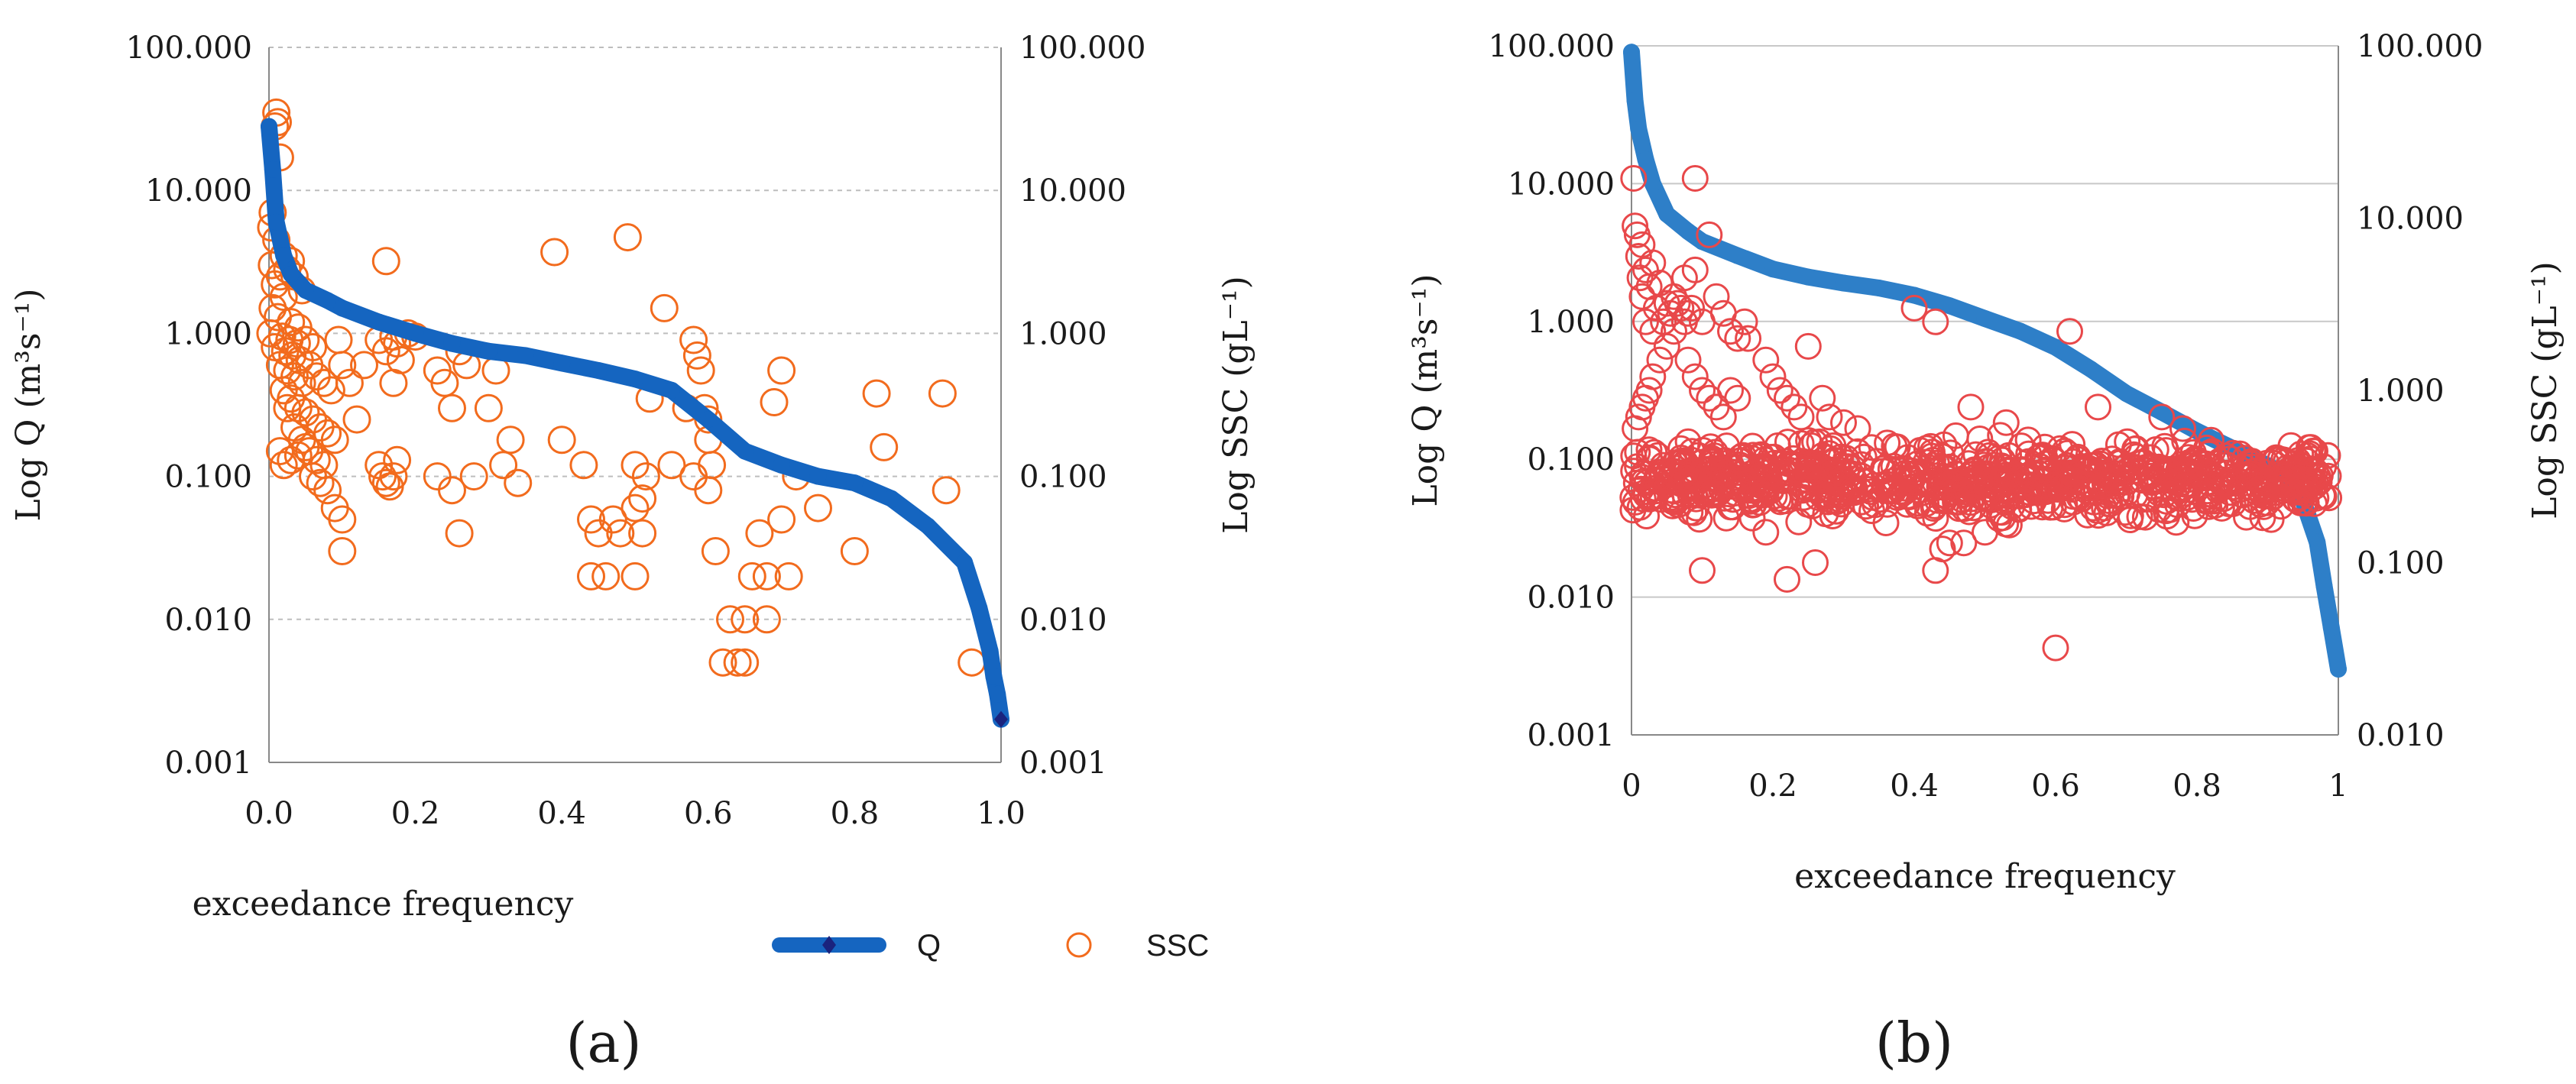 The height and width of the screenshot is (1084, 2576). What do you see at coordinates (1571, 735) in the screenshot?
I see `y-left-tick-label: 0.001` at bounding box center [1571, 735].